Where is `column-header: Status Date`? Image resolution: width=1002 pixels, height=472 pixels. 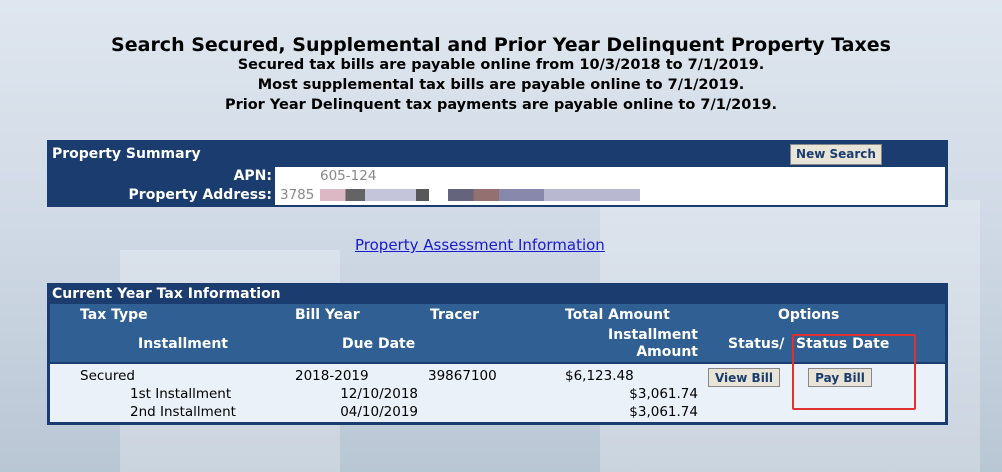
column-header: Status Date is located at coordinates (843, 344).